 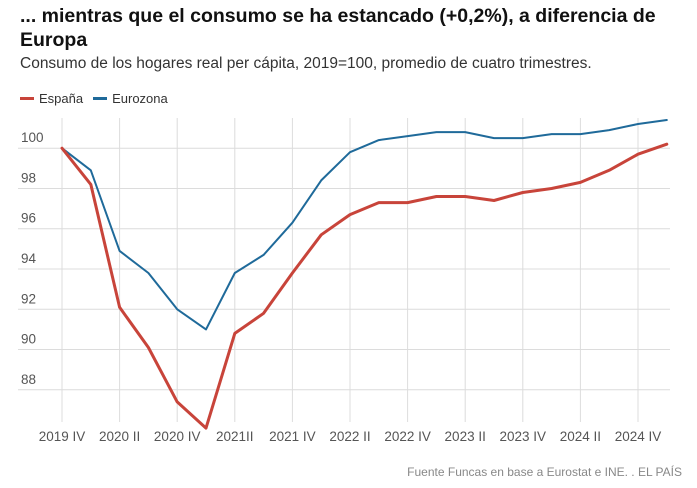 What do you see at coordinates (32, 137) in the screenshot?
I see `y-tick-label: 100` at bounding box center [32, 137].